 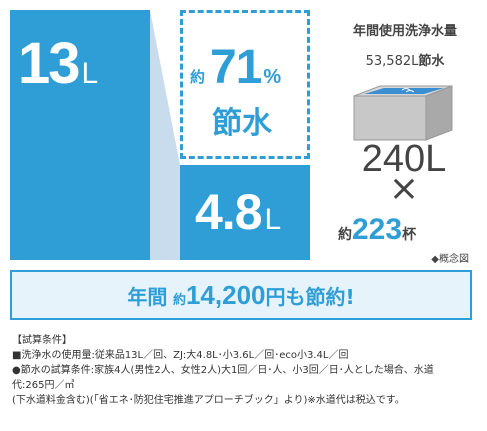 What do you see at coordinates (404, 31) in the screenshot?
I see `annual-usage-title: 年間使用洗浄水量` at bounding box center [404, 31].